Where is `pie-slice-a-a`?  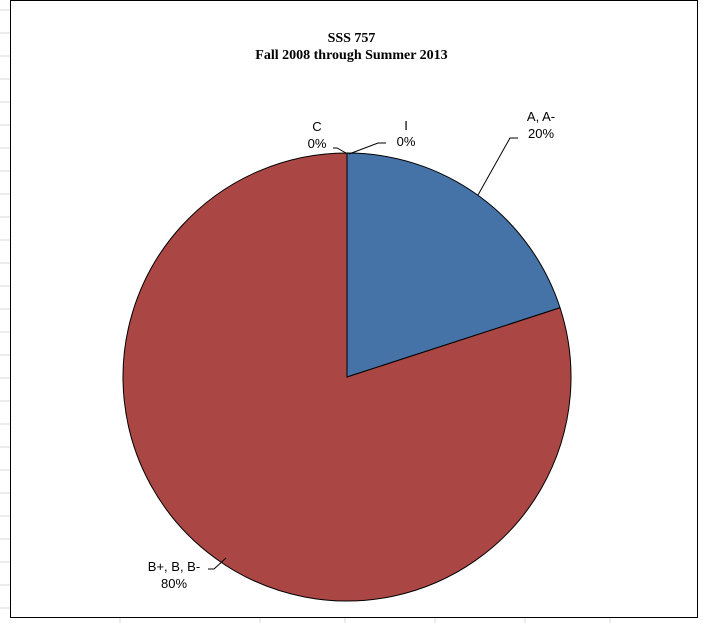
pie-slice-a-a is located at coordinates (453, 265).